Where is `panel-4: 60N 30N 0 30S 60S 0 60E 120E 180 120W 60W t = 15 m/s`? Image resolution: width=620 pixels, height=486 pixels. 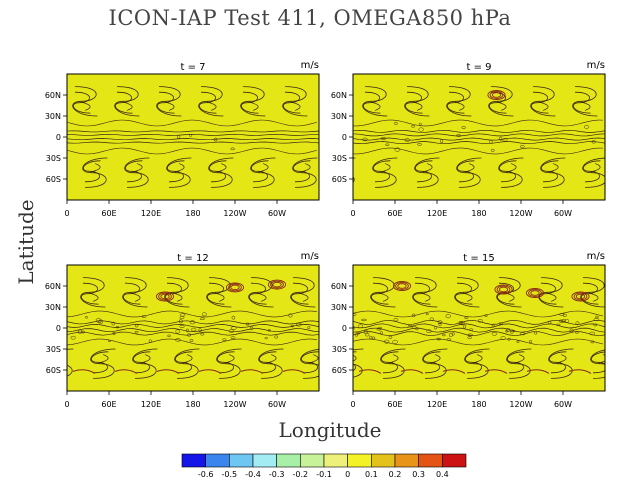 panel-4: 60N 30N 0 30S 60S 0 60E 120E 180 120W 60W t = 15 m/s is located at coordinates (468, 330).